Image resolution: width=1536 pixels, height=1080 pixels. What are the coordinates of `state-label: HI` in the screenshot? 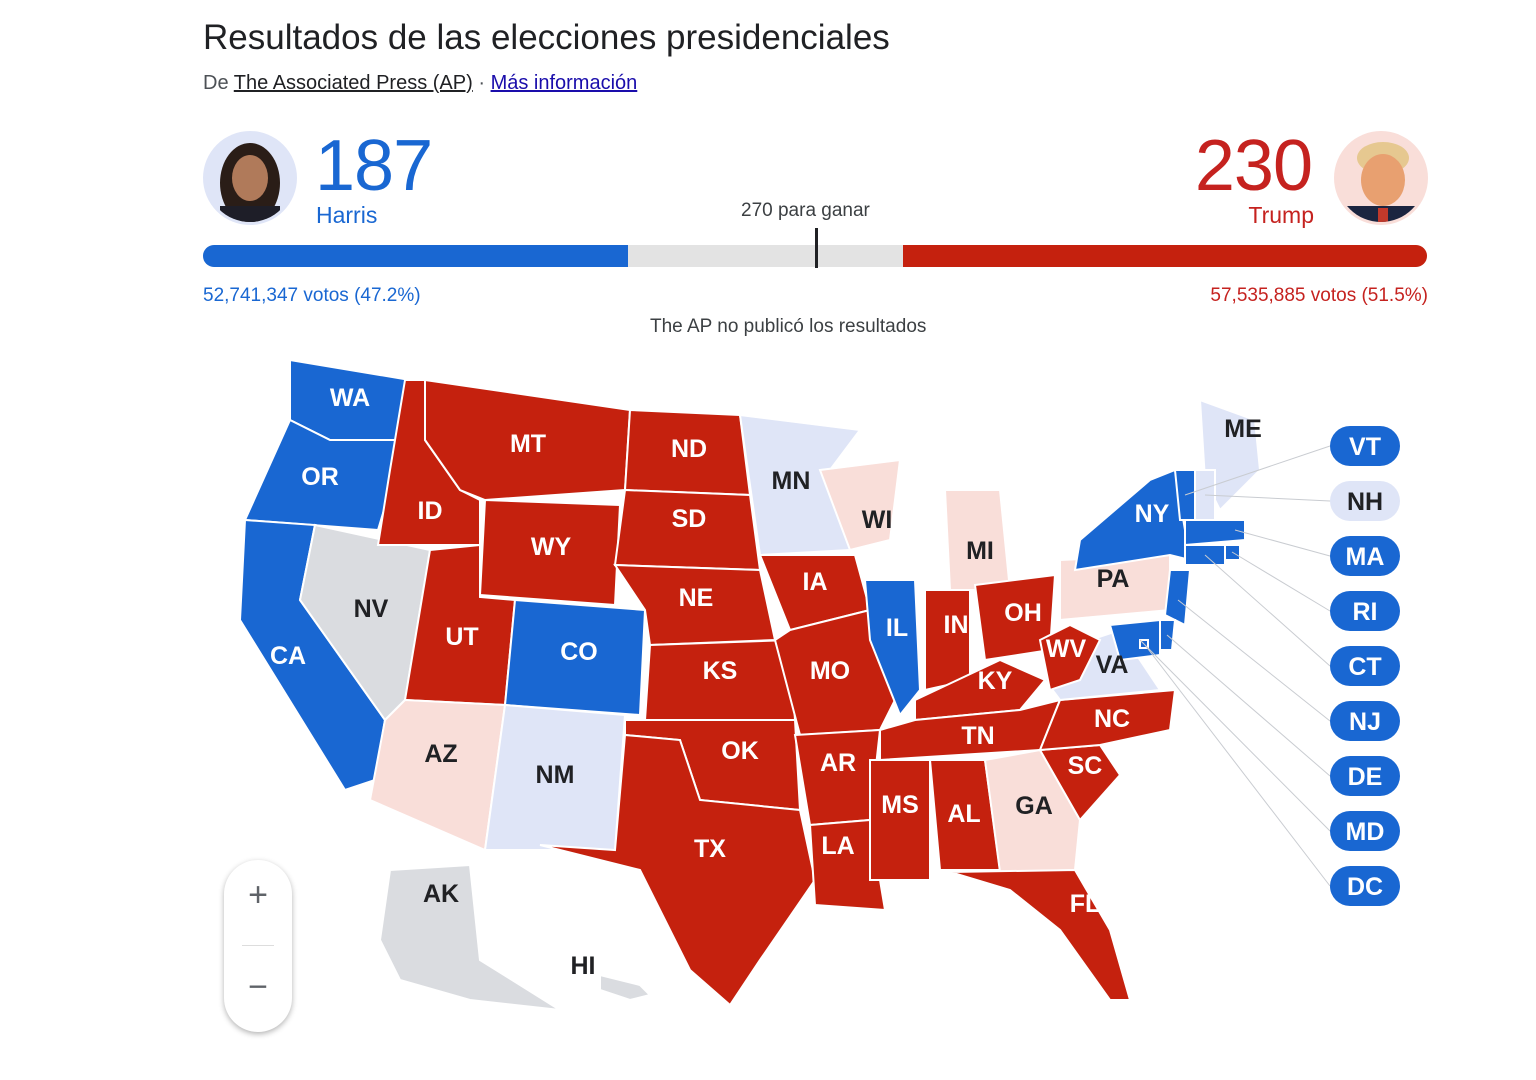 It's located at (583, 966).